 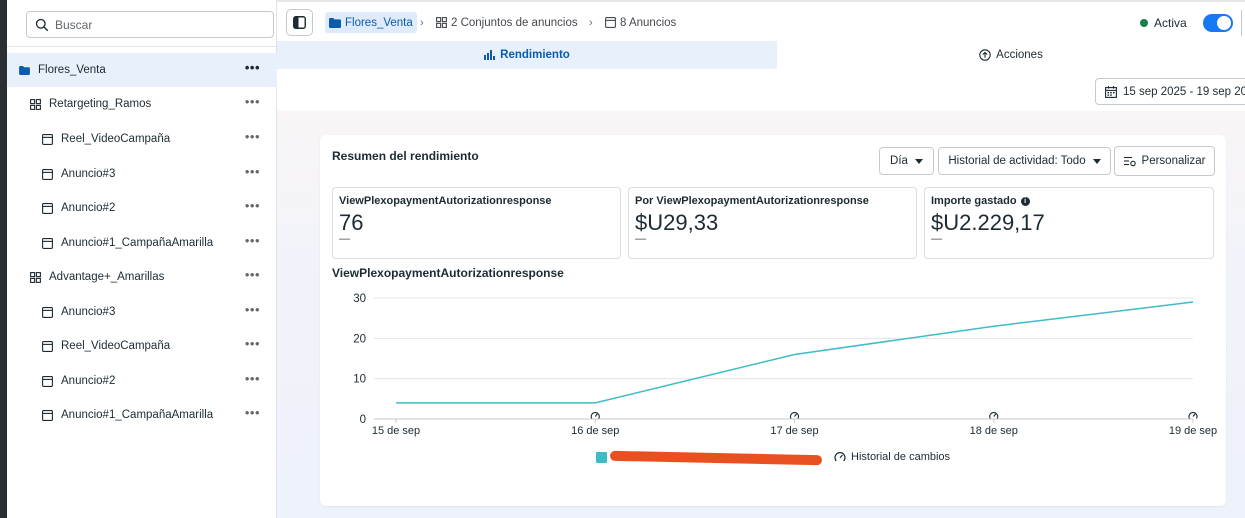 What do you see at coordinates (359, 299) in the screenshot?
I see `y-tick-label: 30` at bounding box center [359, 299].